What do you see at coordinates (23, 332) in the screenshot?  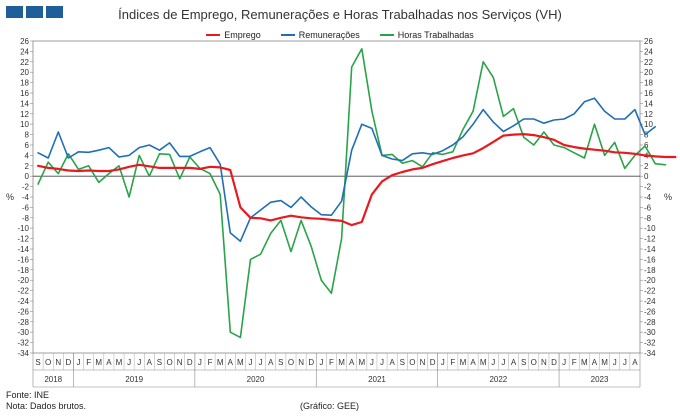 I see `y-tick-label-left: -30` at bounding box center [23, 332].